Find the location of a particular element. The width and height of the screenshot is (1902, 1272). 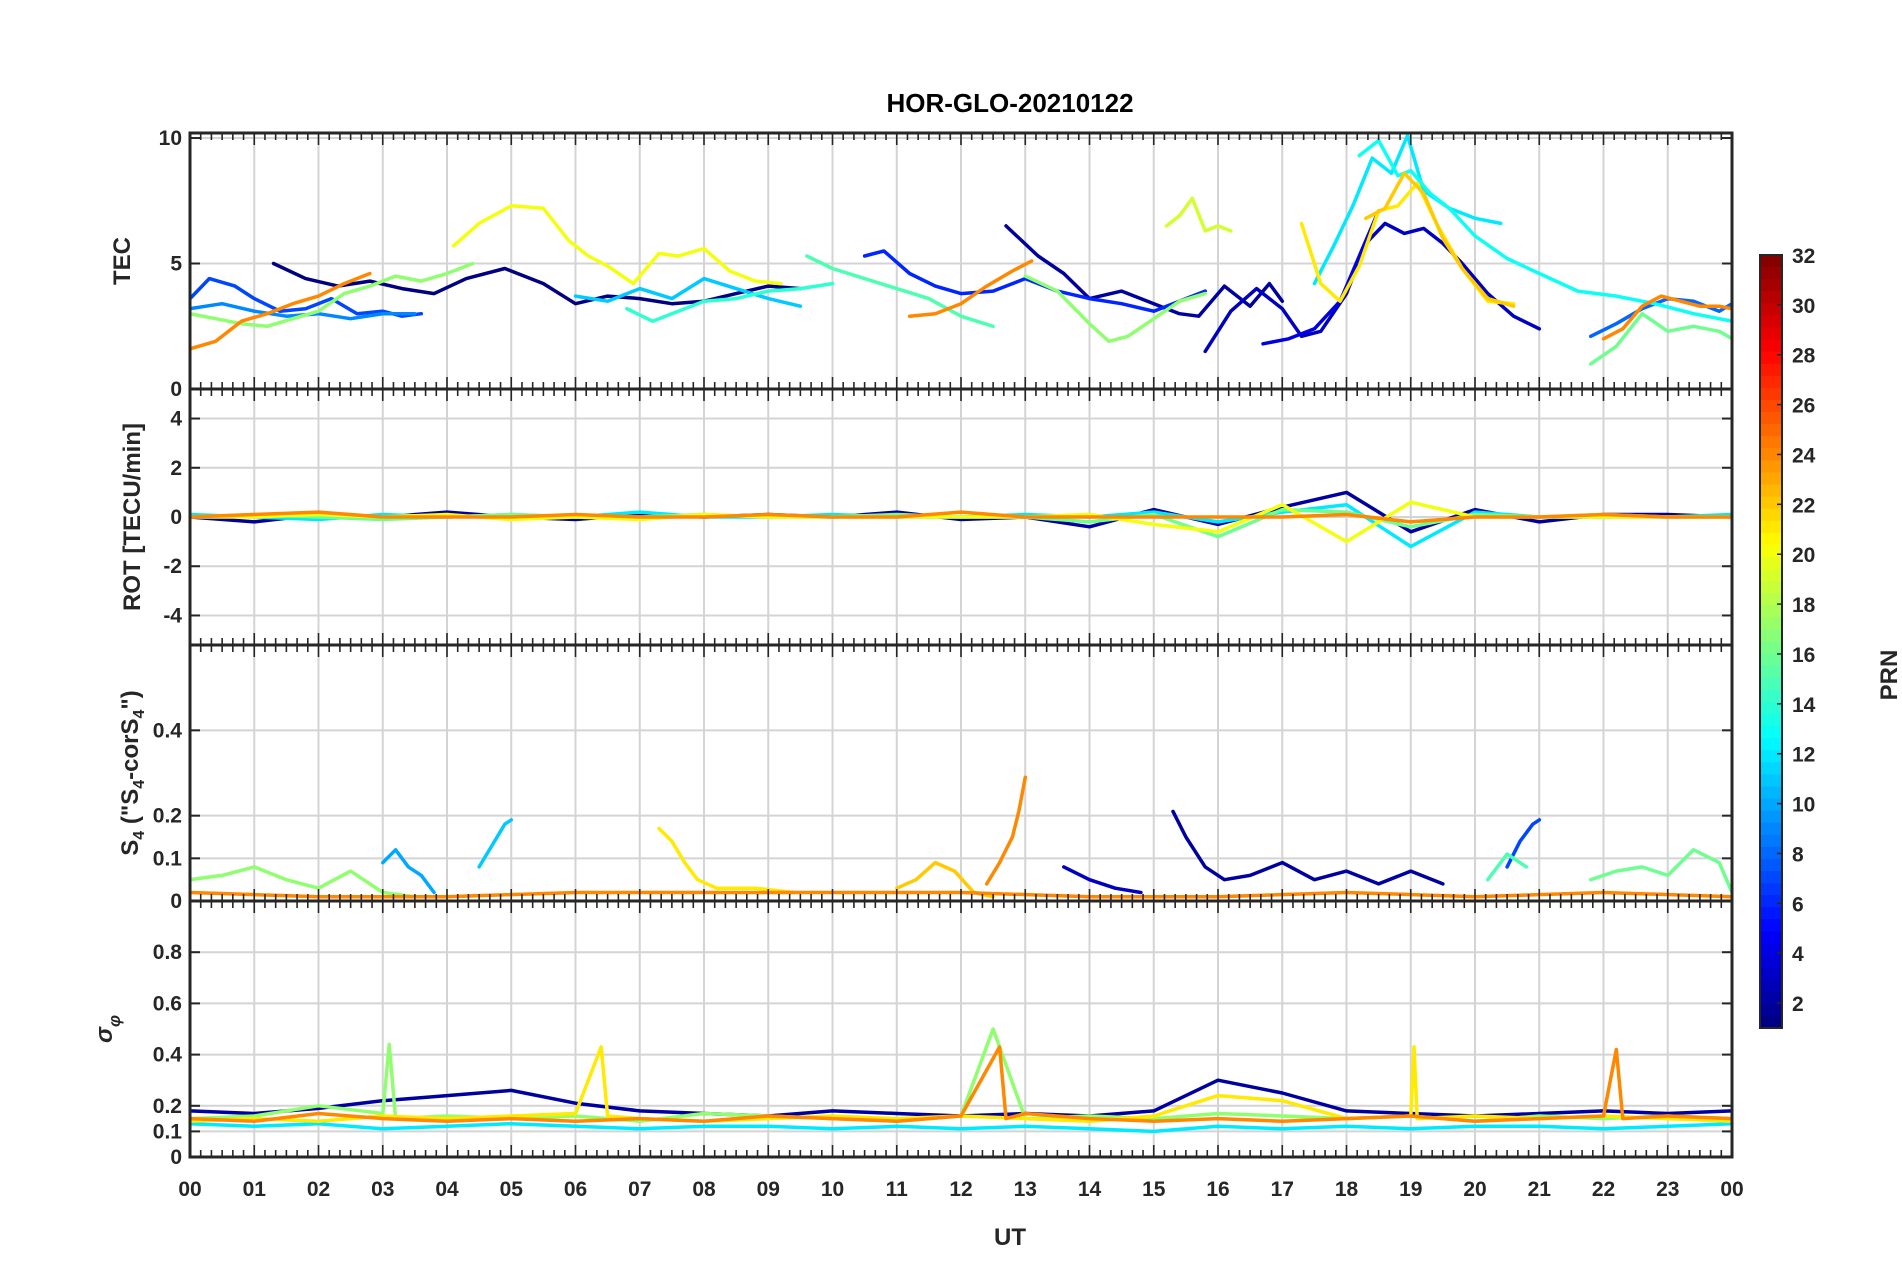

x-tick-label: 23 is located at coordinates (1667, 1189).